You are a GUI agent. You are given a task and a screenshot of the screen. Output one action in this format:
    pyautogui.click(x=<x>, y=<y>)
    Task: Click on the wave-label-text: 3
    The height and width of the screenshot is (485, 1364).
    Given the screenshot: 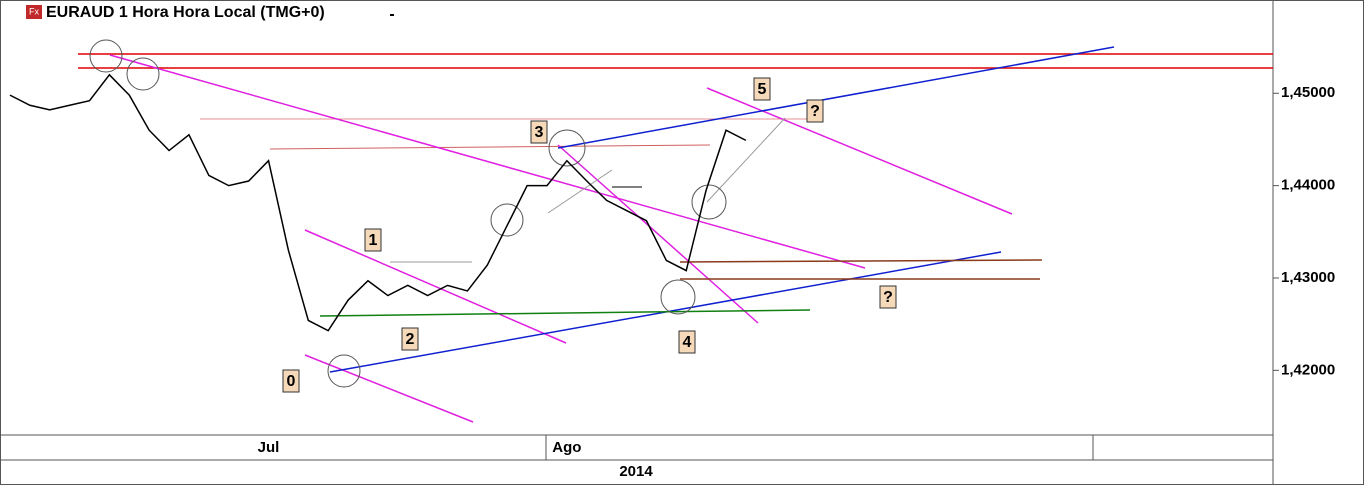 What is the action you would take?
    pyautogui.click(x=539, y=132)
    